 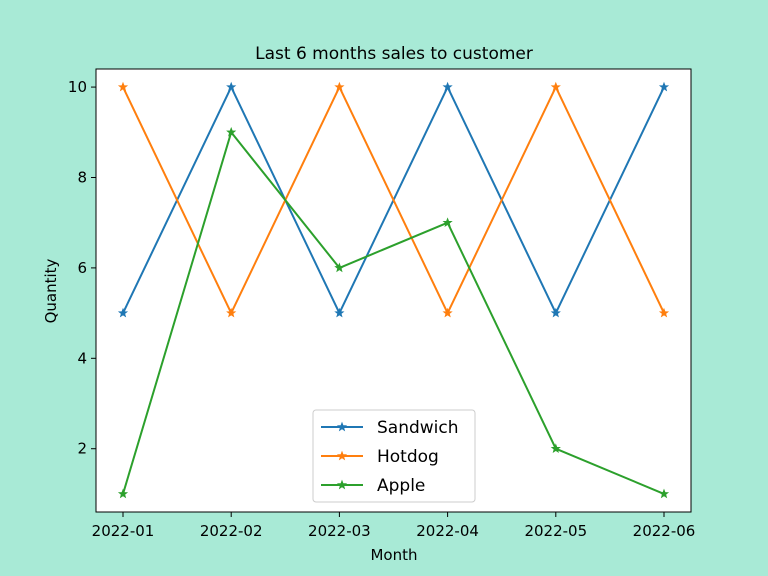 I want to click on x-tick-label: 2022-06, so click(x=664, y=531).